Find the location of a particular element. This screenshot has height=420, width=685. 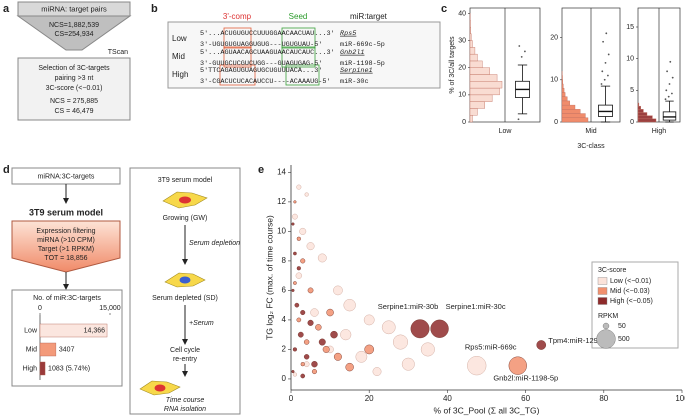

step: RNA isolation is located at coordinates (185, 409).